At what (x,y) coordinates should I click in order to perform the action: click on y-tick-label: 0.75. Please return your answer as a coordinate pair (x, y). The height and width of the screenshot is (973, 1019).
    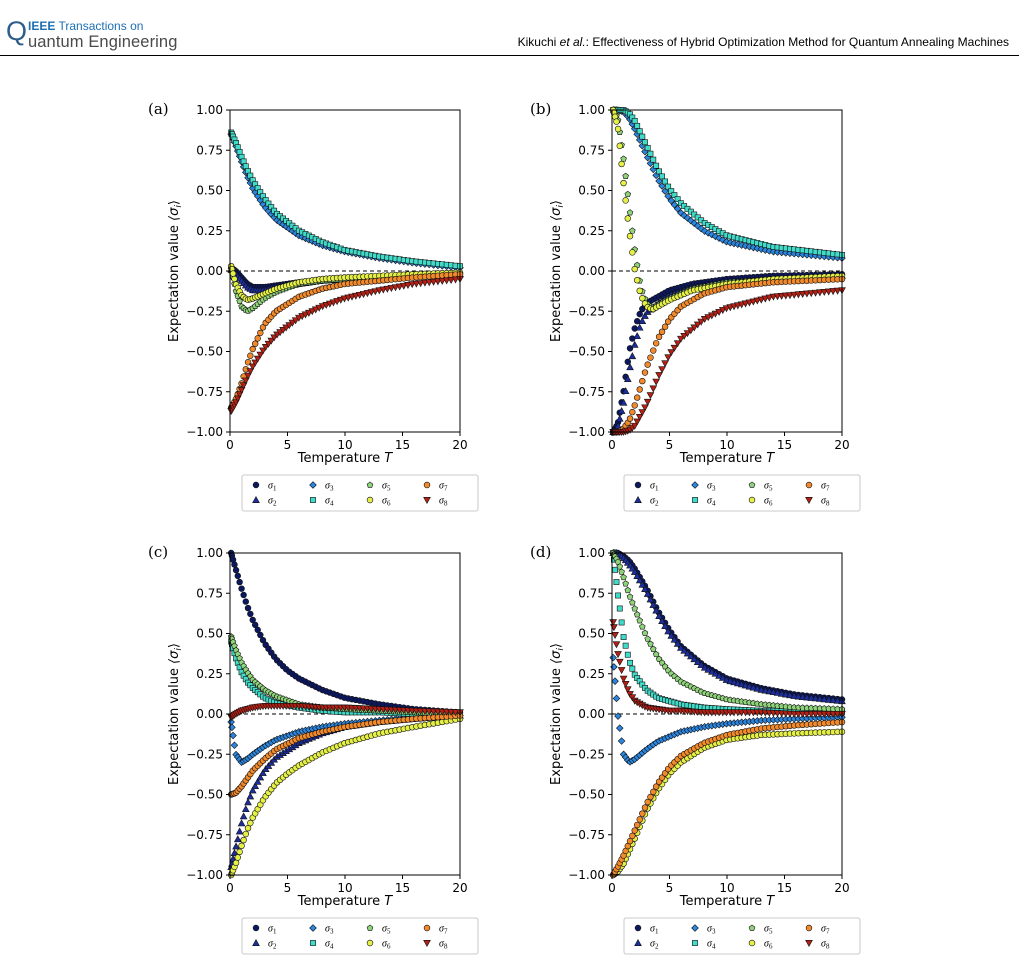
    Looking at the image, I should click on (591, 150).